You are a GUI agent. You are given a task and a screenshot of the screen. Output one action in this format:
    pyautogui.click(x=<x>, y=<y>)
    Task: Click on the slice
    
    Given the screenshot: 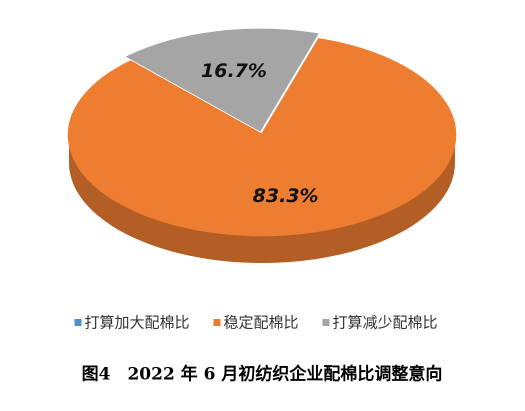 What is the action you would take?
    pyautogui.click(x=222, y=80)
    